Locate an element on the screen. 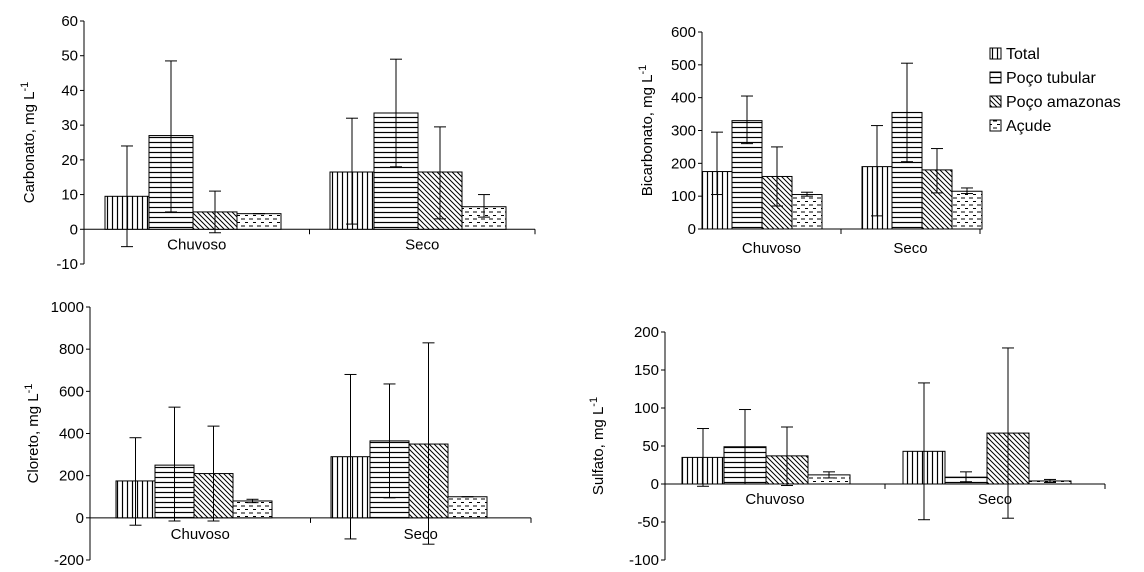  y-tick-label: 20 is located at coordinates (69, 160).